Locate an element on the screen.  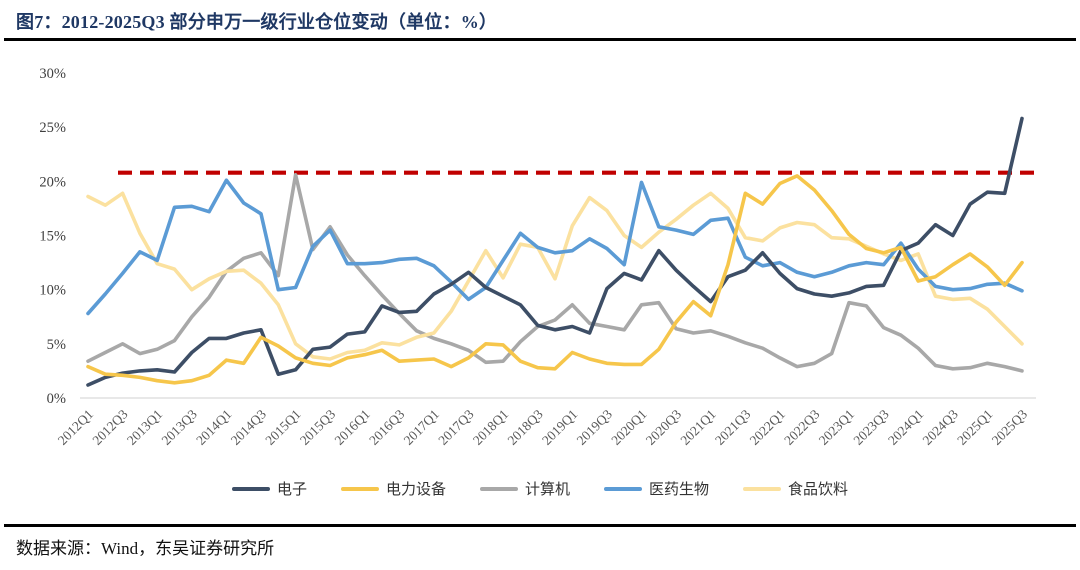
x-tick-label: 2015Q1 is located at coordinates (282, 427).